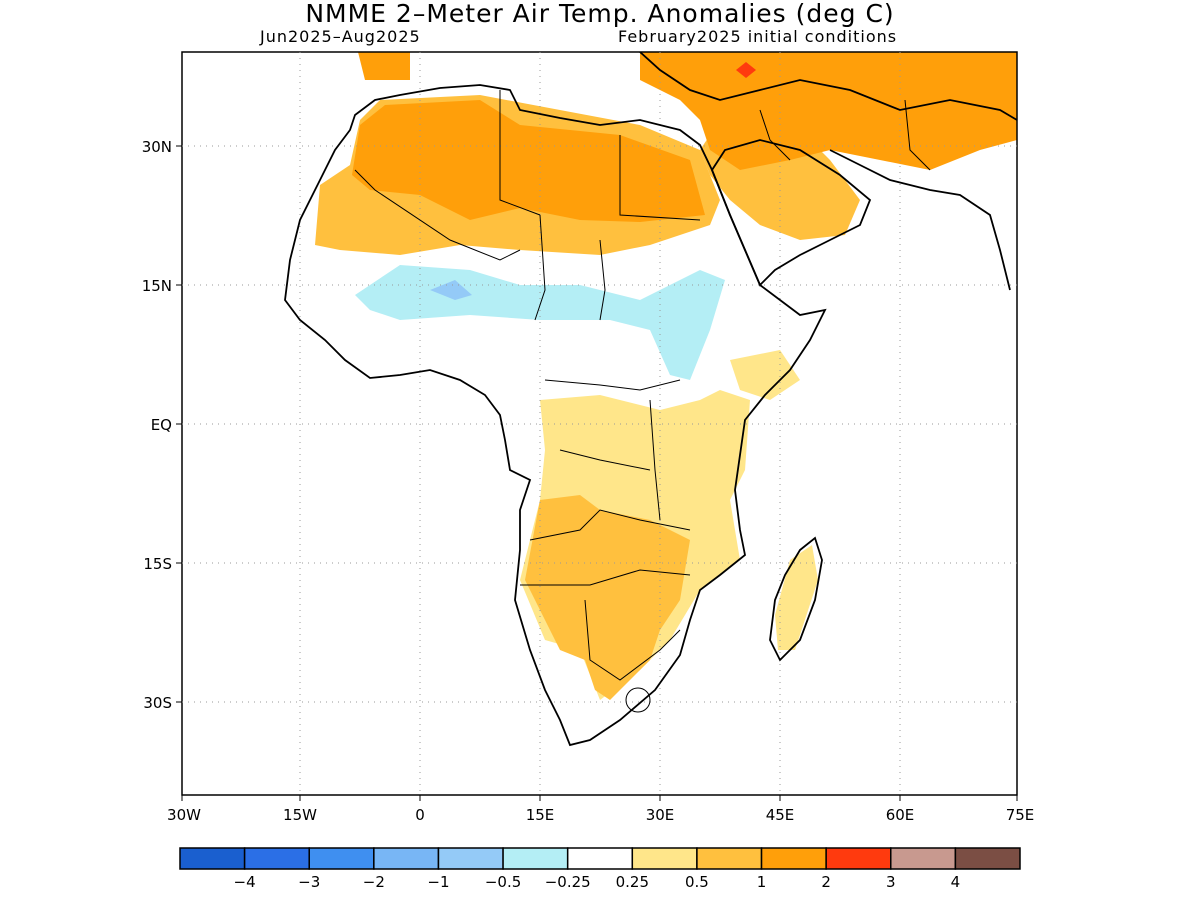 This screenshot has width=1200, height=900. Describe the element at coordinates (828, 86) in the screenshot. I see `eurasia-coastline` at that location.